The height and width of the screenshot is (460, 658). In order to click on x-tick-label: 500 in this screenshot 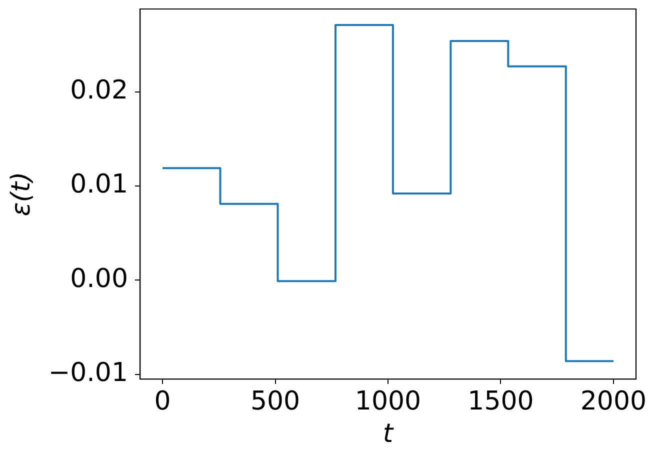, I will do `click(275, 401)`.